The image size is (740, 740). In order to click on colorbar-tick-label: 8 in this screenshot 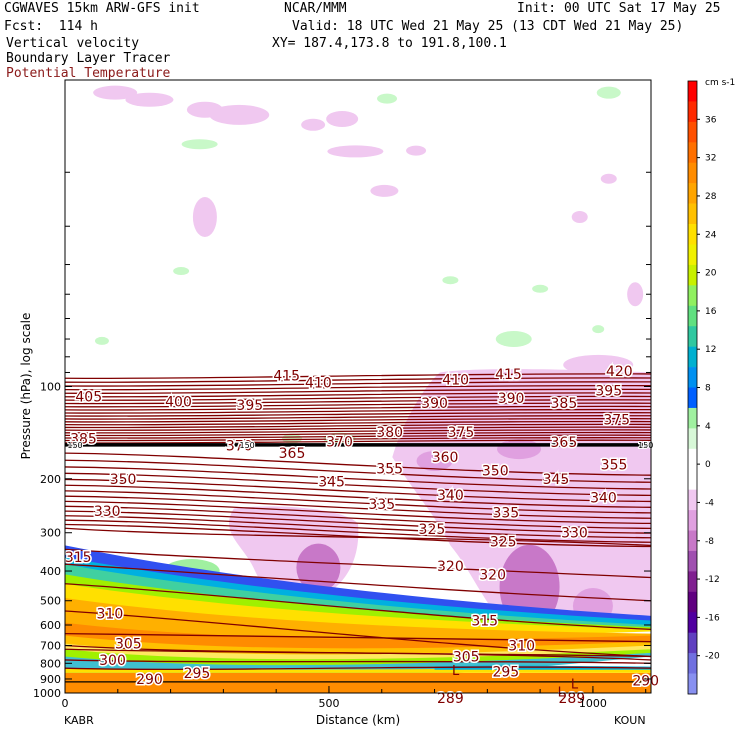, I will do `click(708, 389)`.